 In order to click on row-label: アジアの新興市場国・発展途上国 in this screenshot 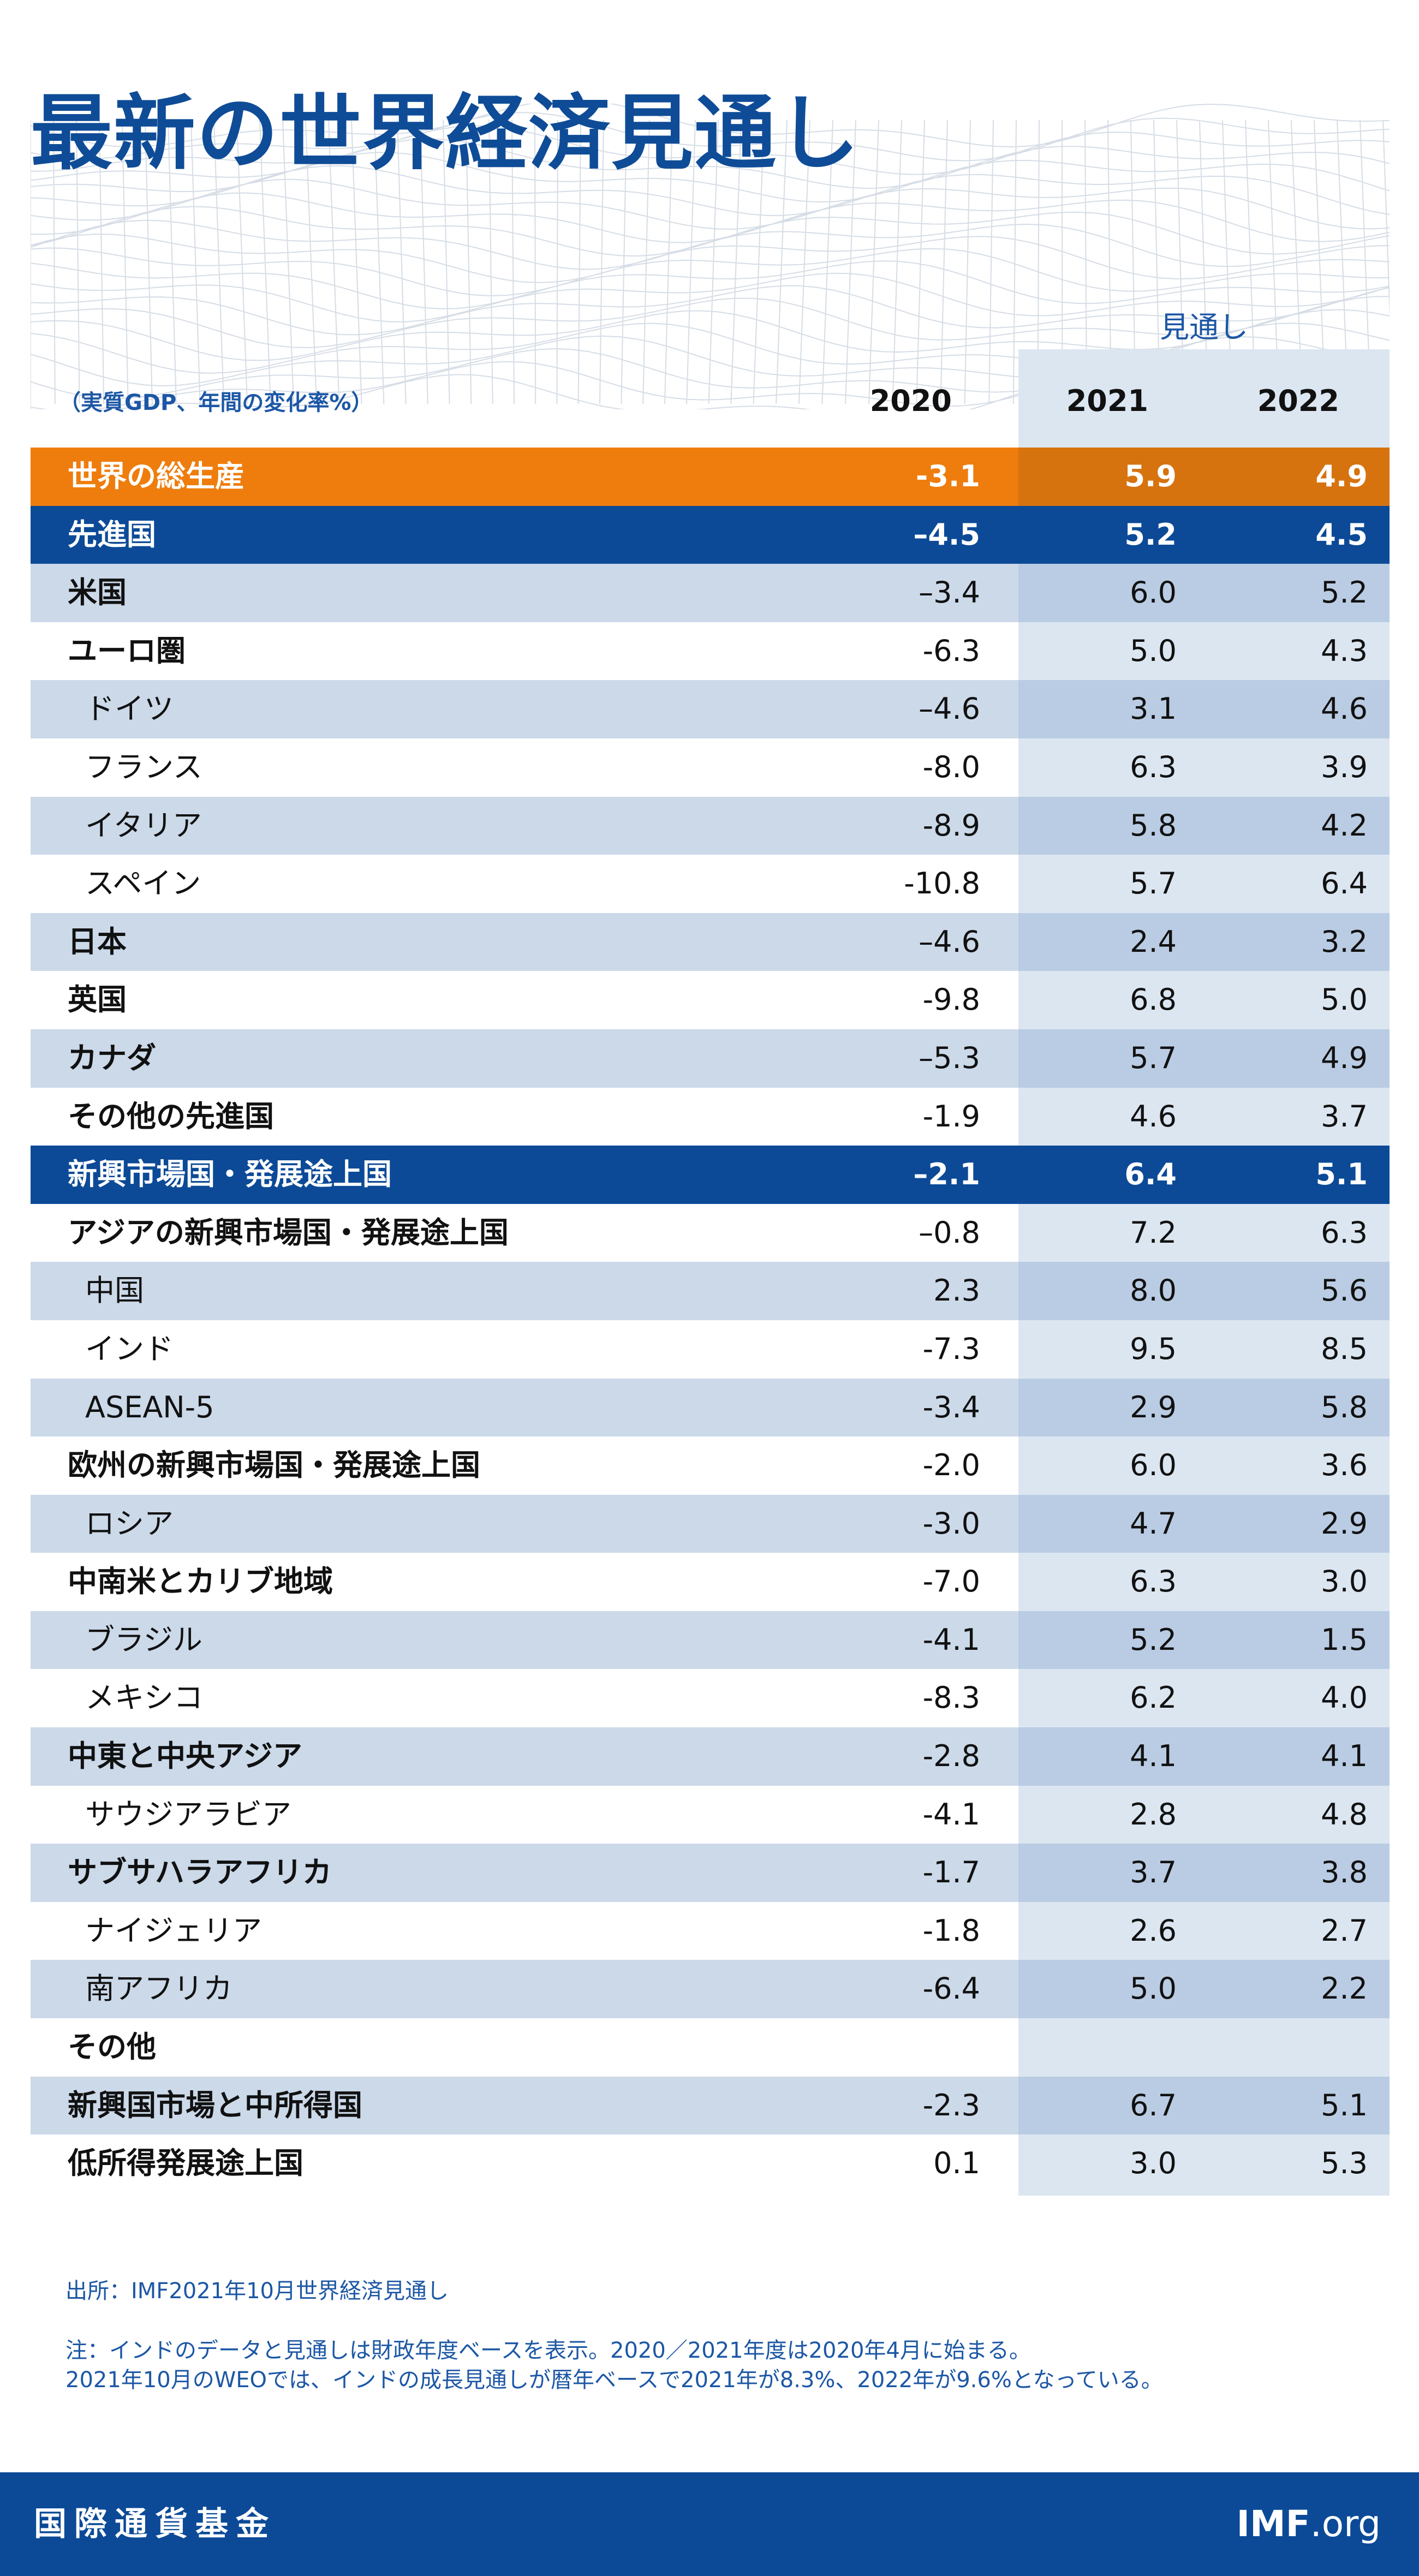, I will do `click(288, 1232)`.